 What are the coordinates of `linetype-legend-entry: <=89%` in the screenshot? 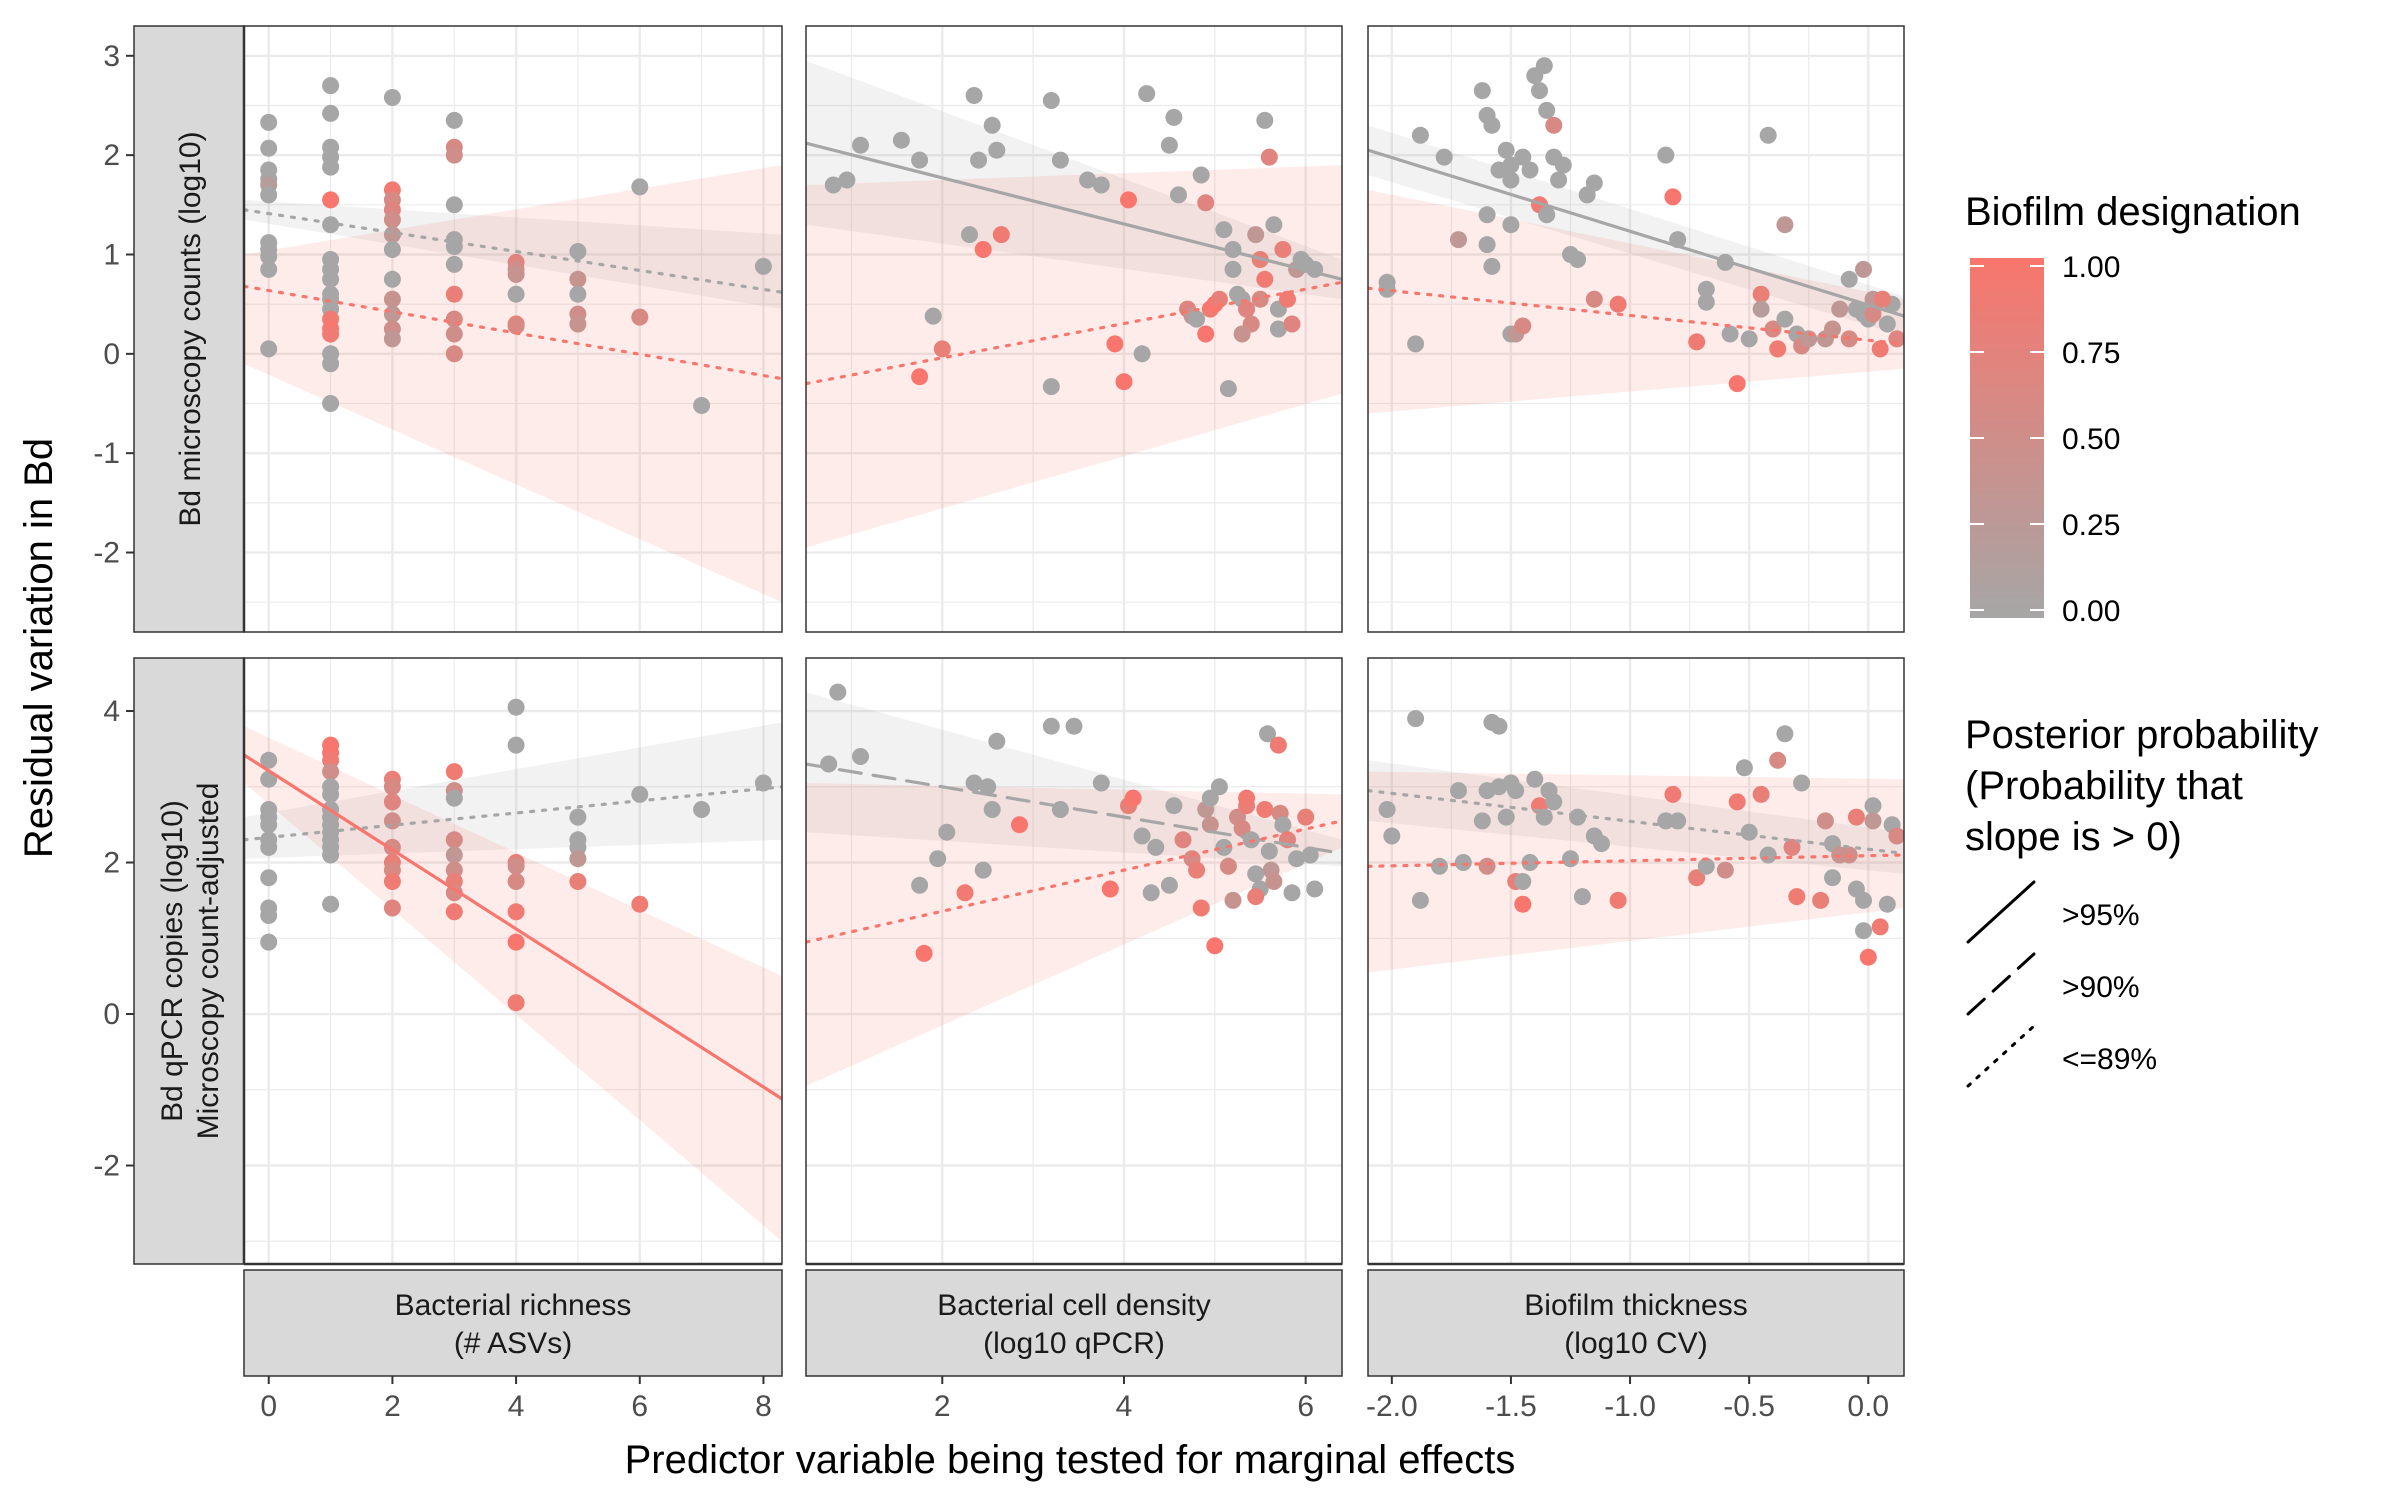 It's located at (2061, 1056).